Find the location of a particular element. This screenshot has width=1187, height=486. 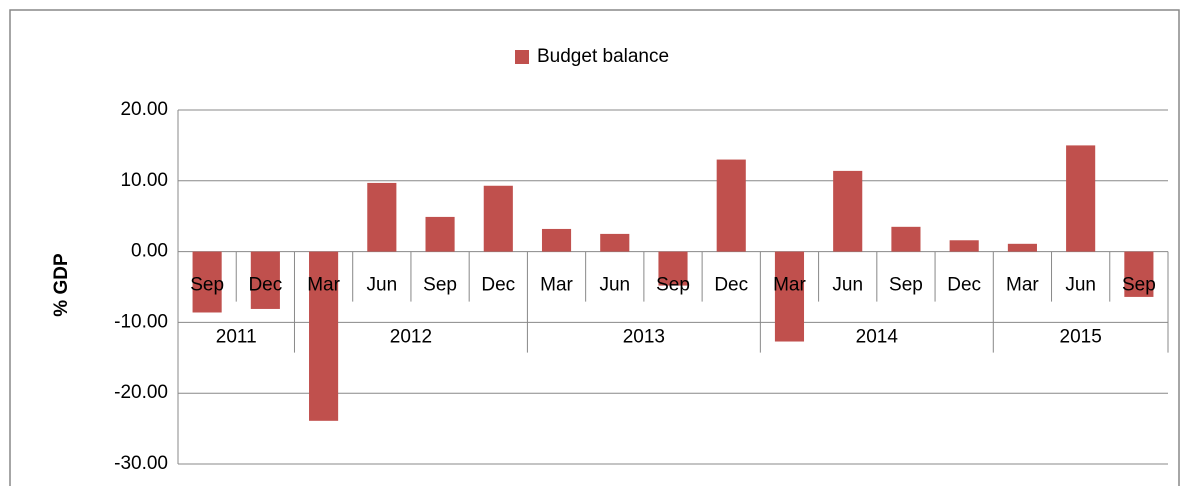

y-axis-title: % GDP is located at coordinates (61, 285).